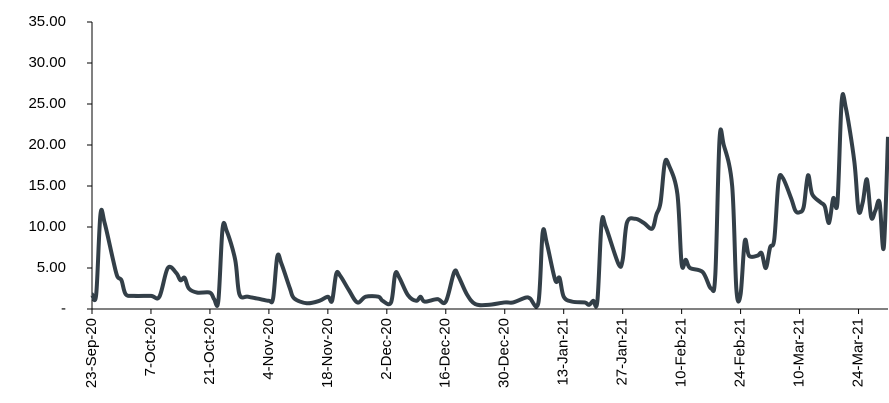 This screenshot has height=403, width=889. I want to click on x-tick-label: 10-Mar-21, so click(799, 352).